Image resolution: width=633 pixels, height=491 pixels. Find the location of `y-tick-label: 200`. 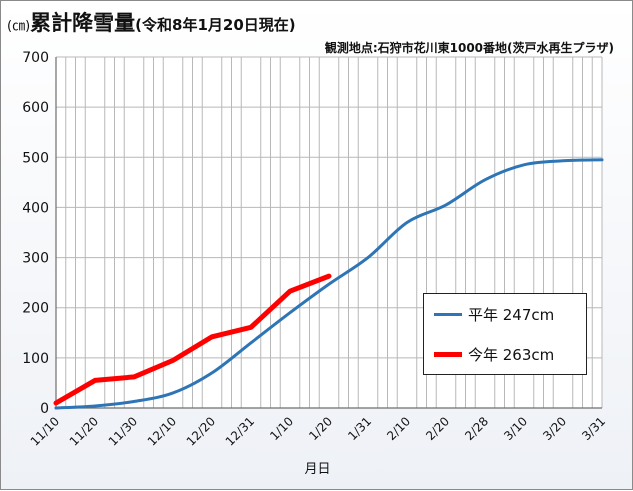

y-tick-label: 200 is located at coordinates (35, 309).